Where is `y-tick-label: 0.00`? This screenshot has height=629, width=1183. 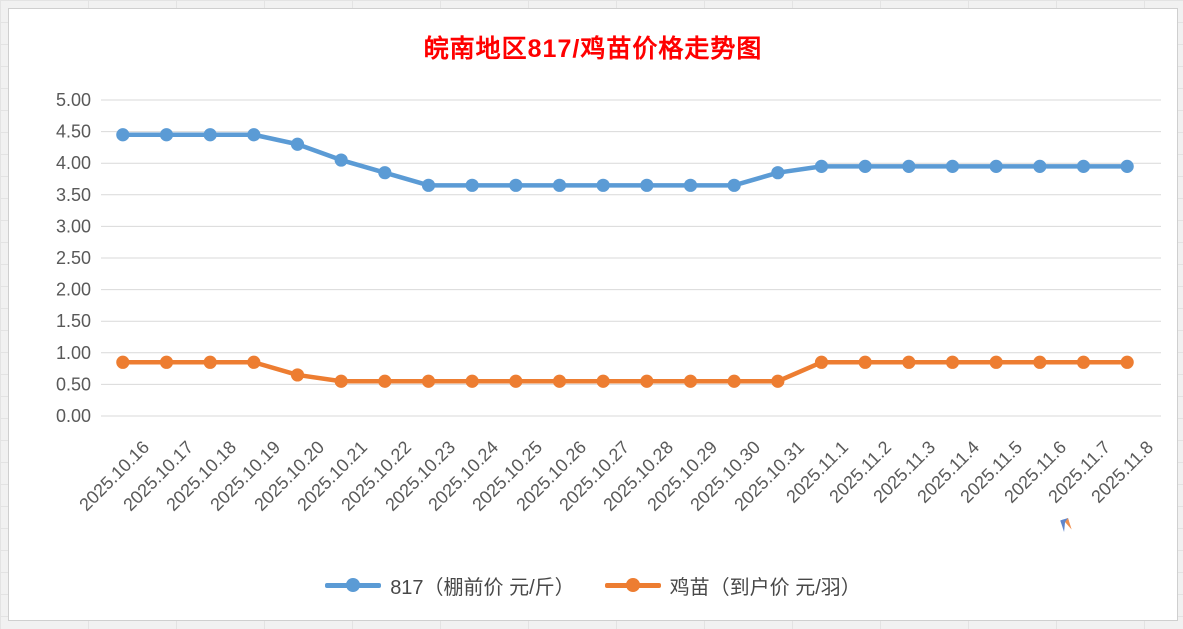
y-tick-label: 0.00 is located at coordinates (73, 416).